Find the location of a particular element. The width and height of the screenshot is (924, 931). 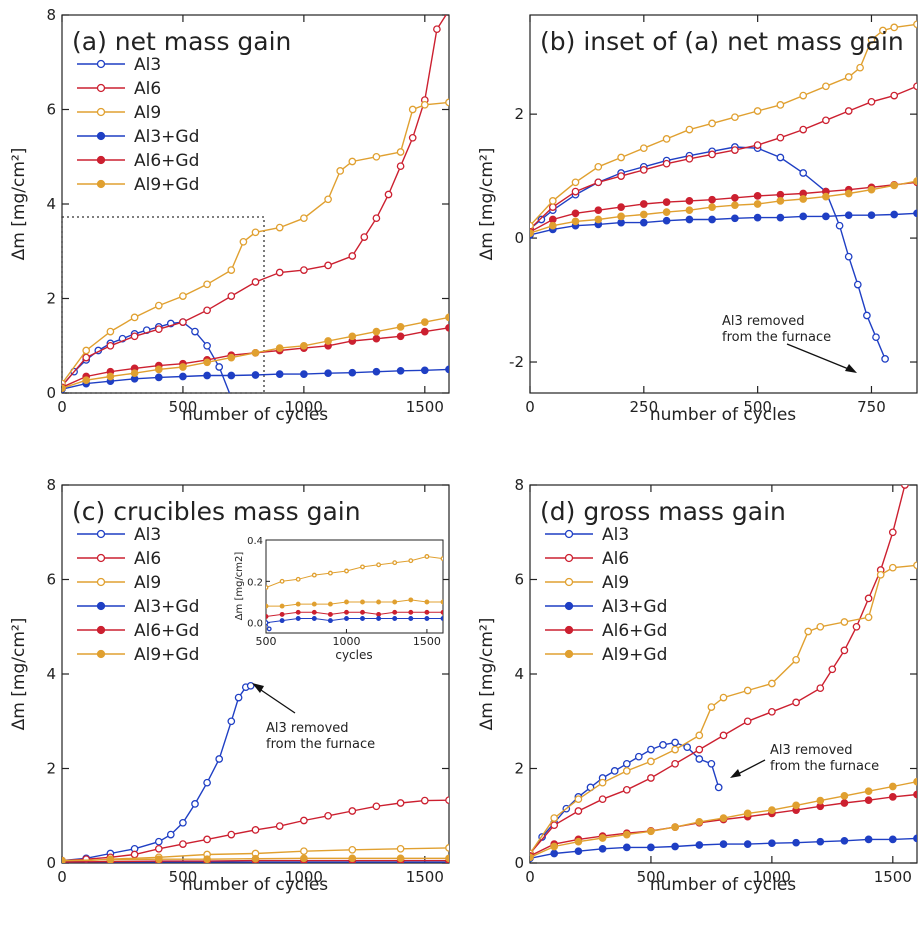

inset-axes-ticks: 500 1000 1500 0.0 0.2 0.4 is located at coordinates (344, 592).